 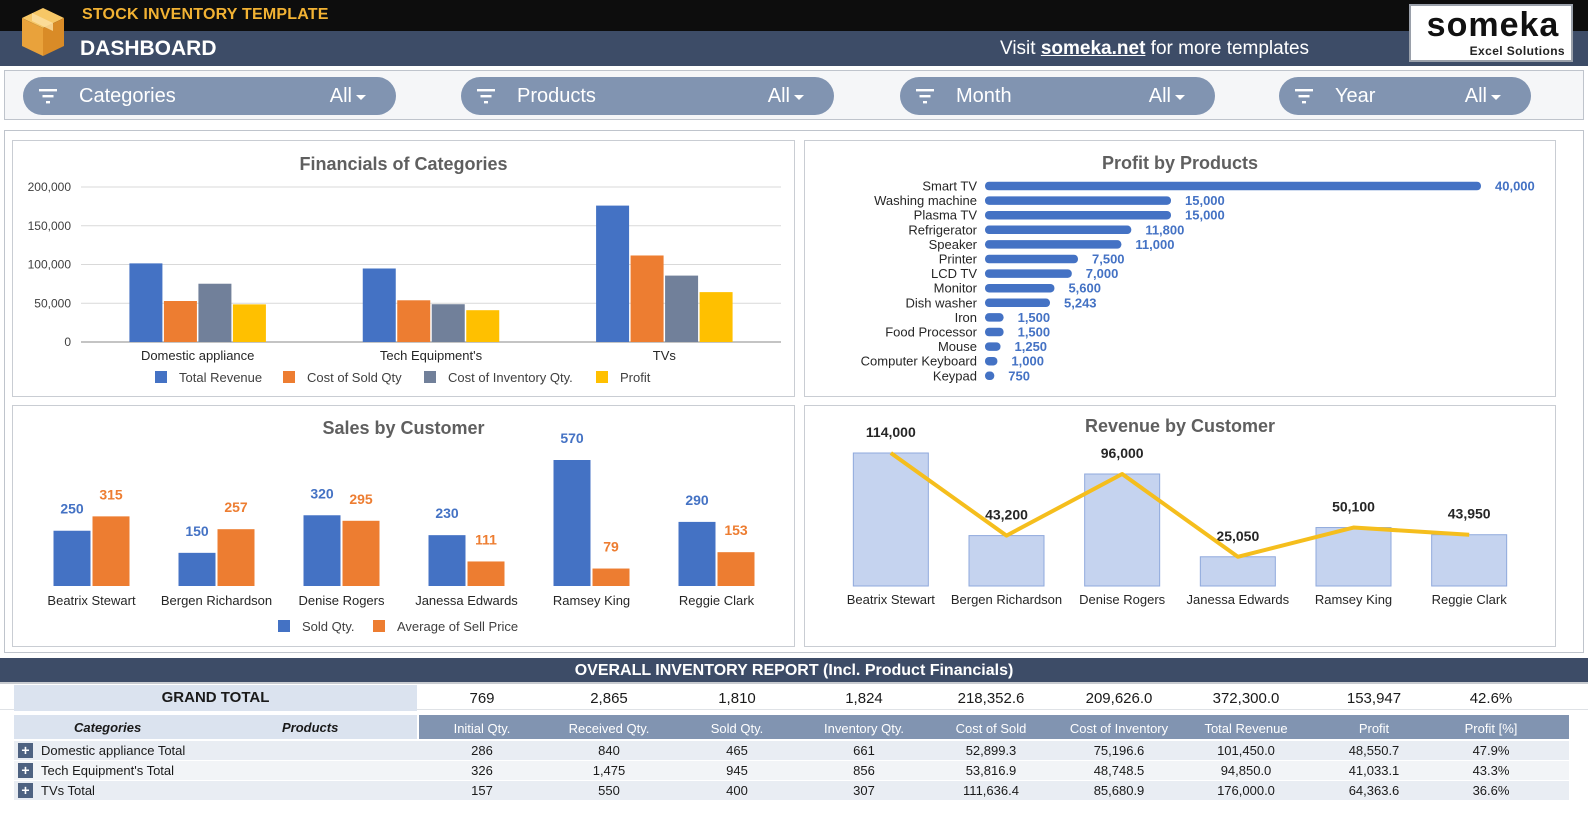 I want to click on row-label: Domestic appliance Total, so click(x=113, y=750).